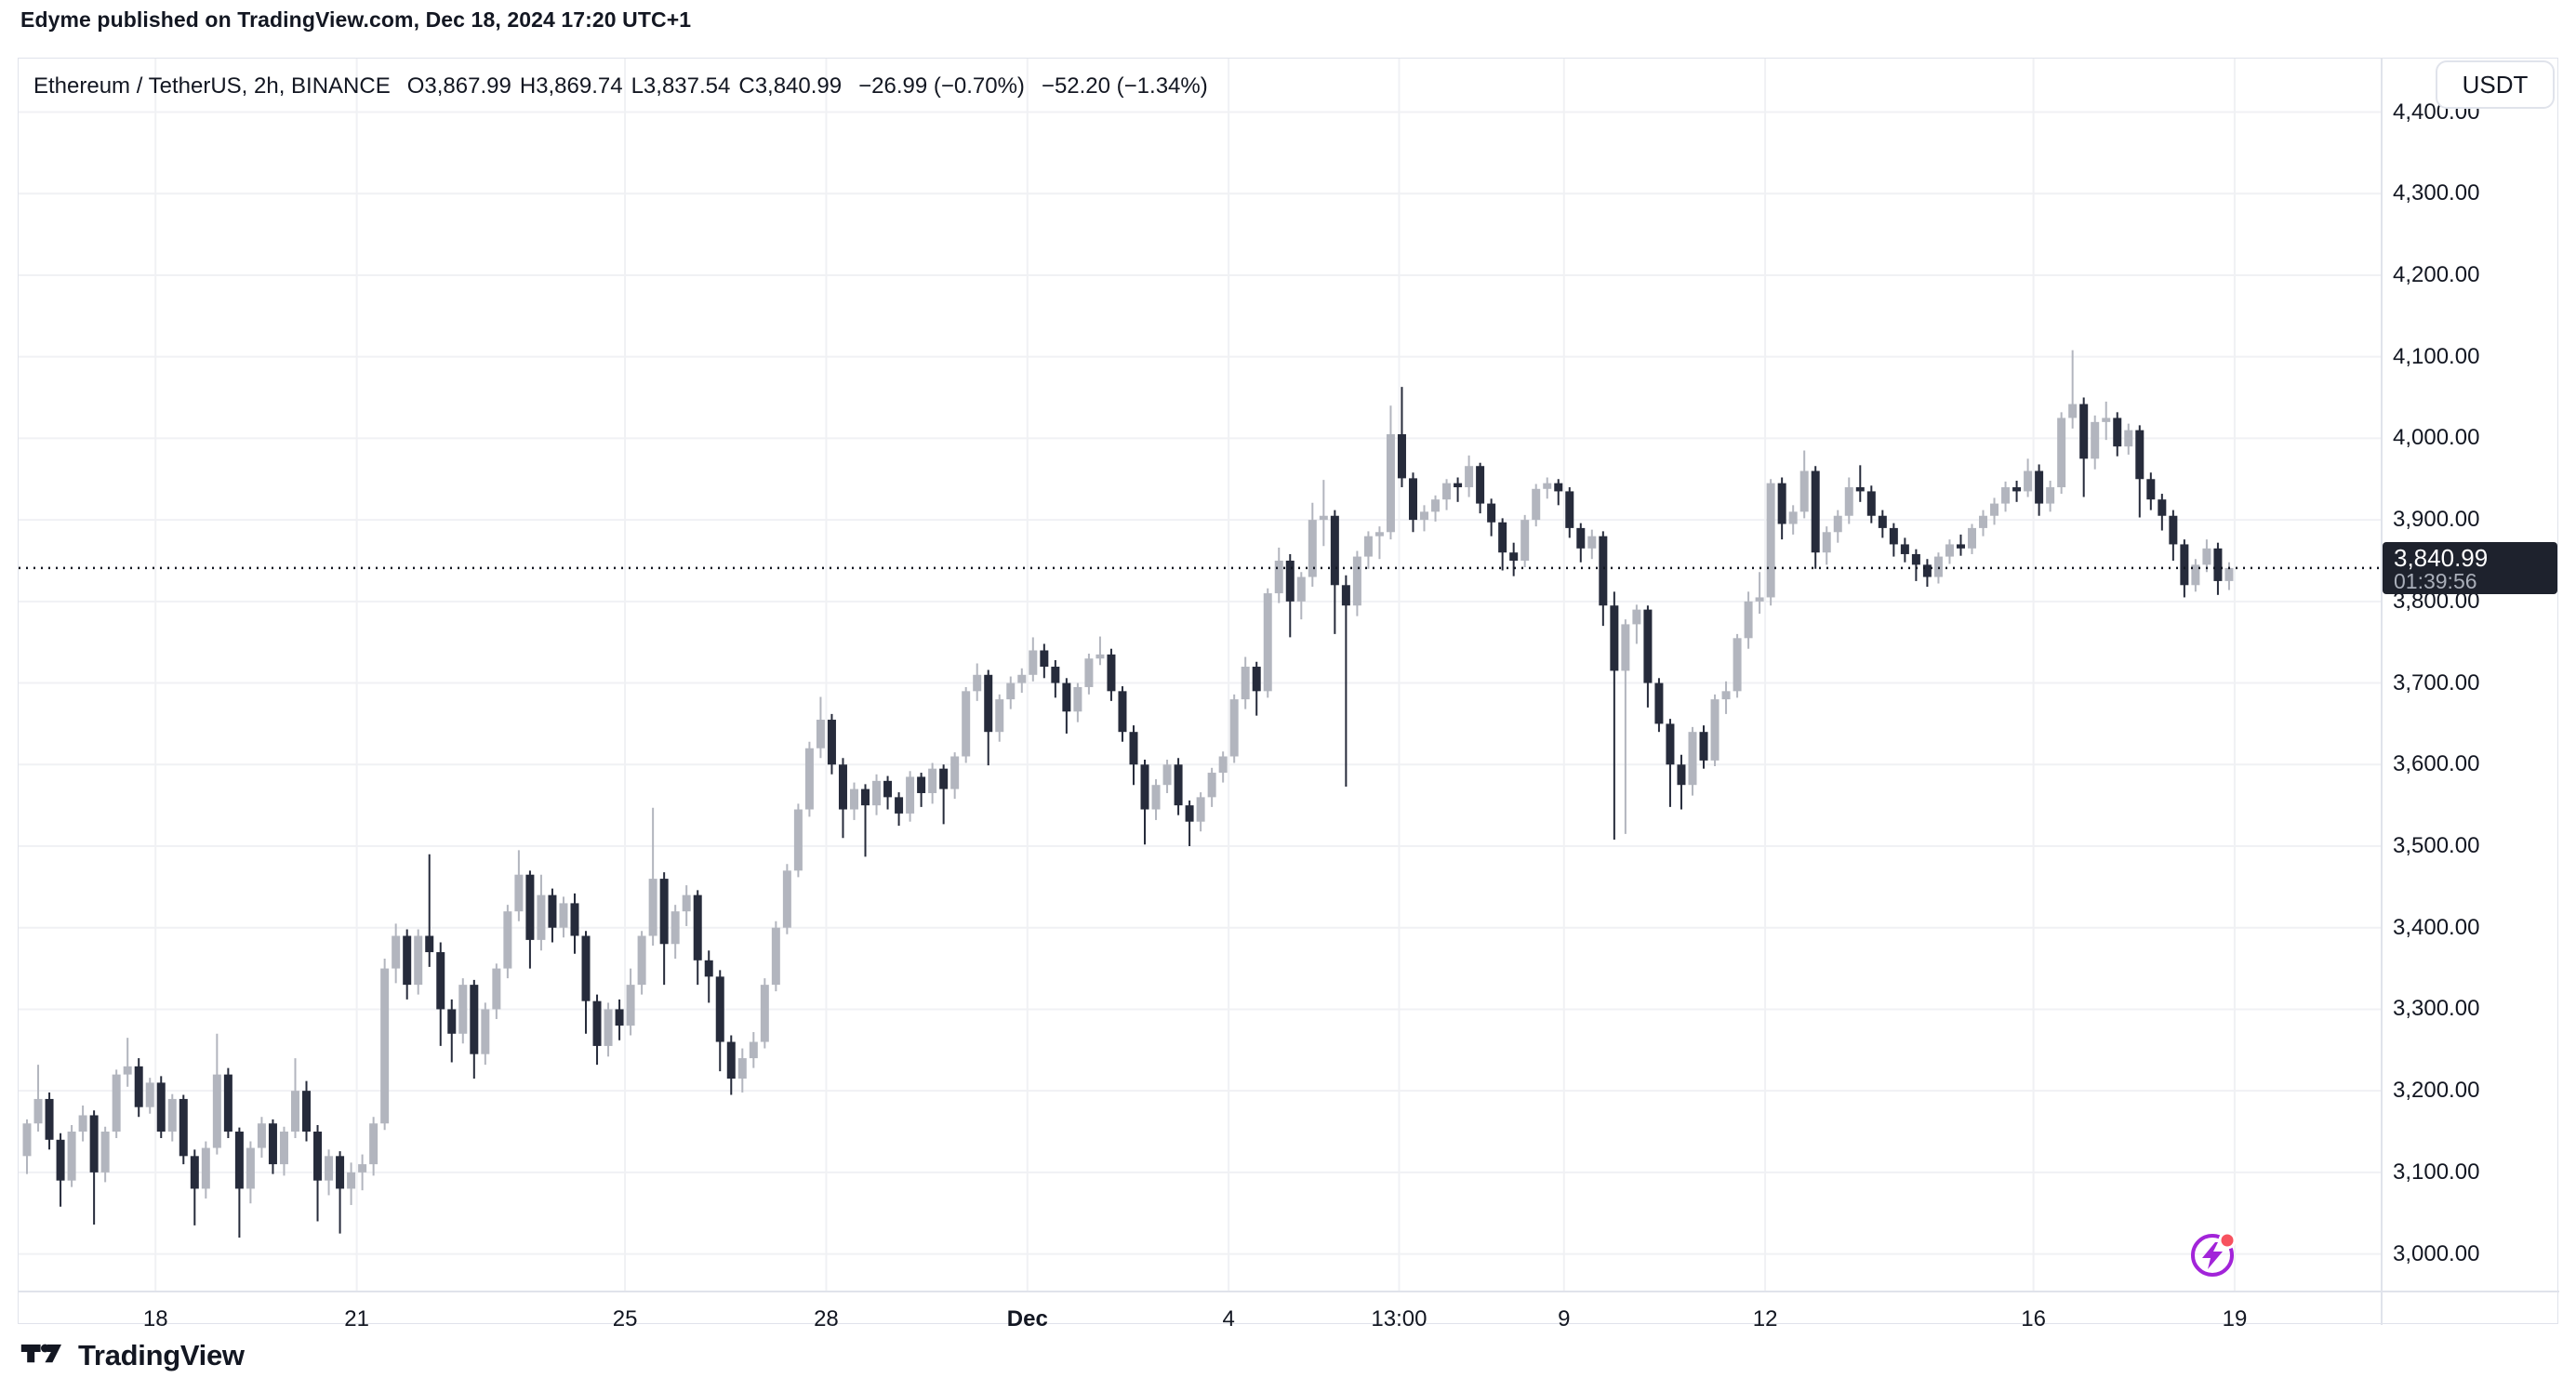 The image size is (2576, 1391). Describe the element at coordinates (2235, 1318) in the screenshot. I see `time-axis-label: 19` at that location.